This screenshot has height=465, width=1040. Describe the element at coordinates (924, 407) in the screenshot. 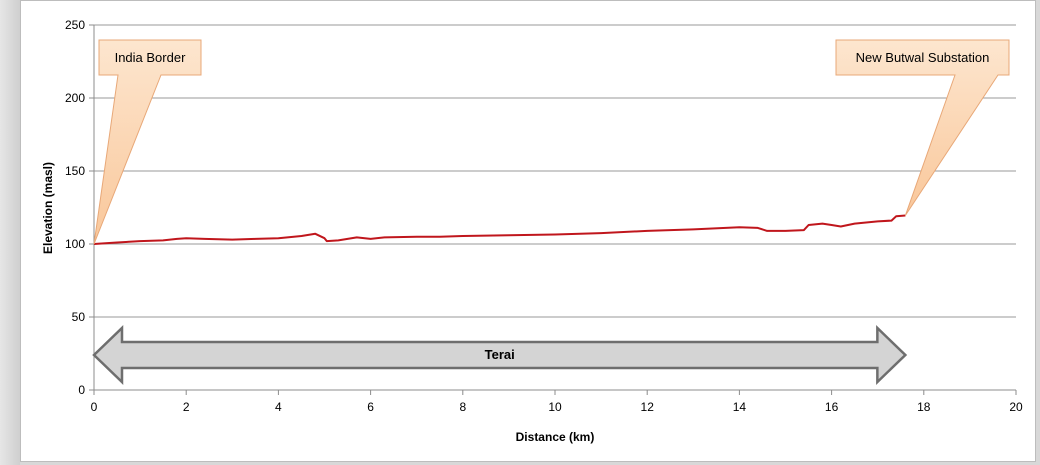

I see `x-tick-label-18: 18` at that location.